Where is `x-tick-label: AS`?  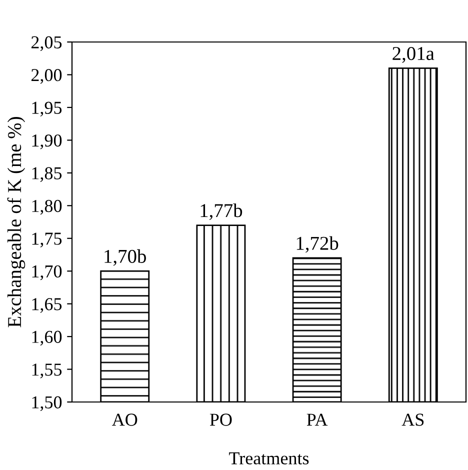
x-tick-label: AS is located at coordinates (413, 420).